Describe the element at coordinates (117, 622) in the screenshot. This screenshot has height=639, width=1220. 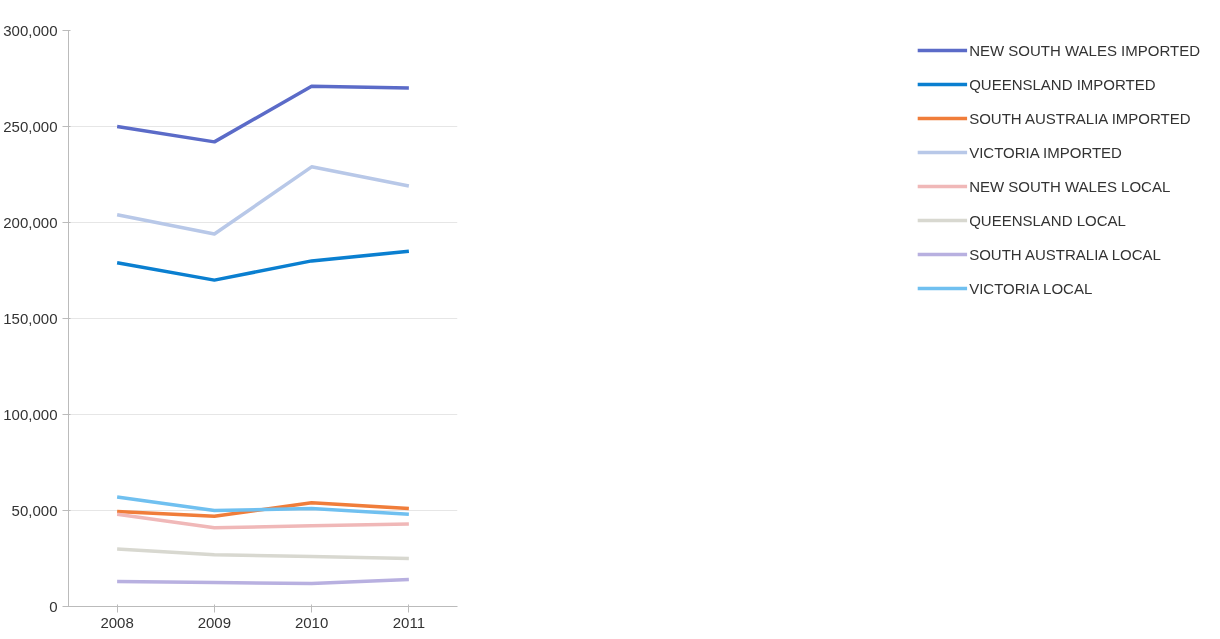
I see `x-tick-label: 2008` at that location.